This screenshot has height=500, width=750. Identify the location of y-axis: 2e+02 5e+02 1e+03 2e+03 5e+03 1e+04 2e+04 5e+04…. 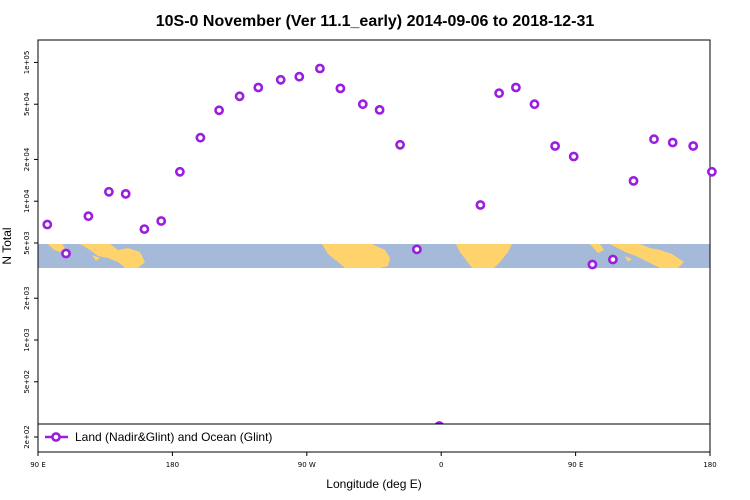
(30, 250).